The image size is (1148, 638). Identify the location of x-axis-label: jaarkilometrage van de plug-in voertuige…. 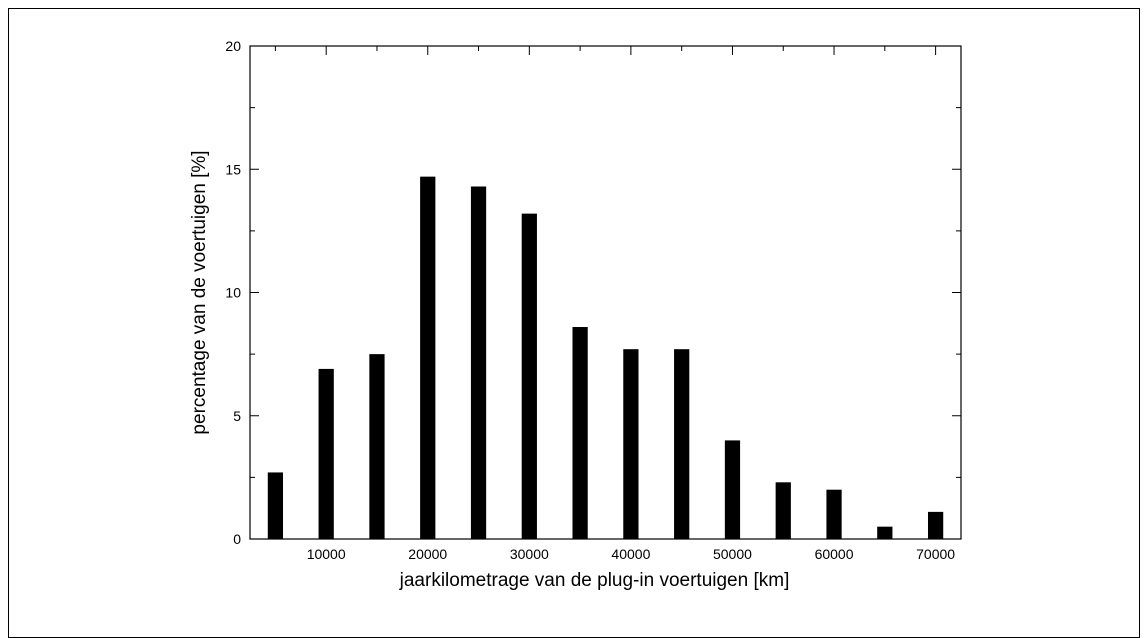
(594, 580).